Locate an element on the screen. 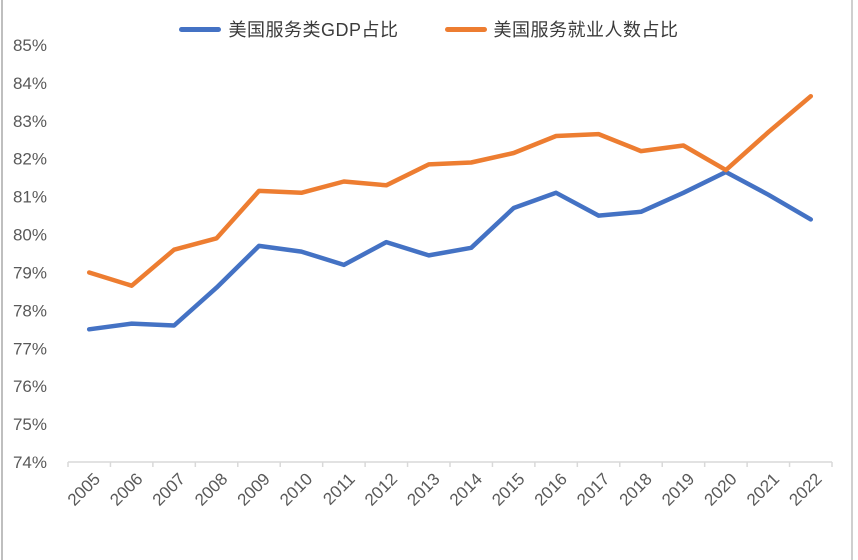  y-axis-tick-label: 79% is located at coordinates (30, 272).